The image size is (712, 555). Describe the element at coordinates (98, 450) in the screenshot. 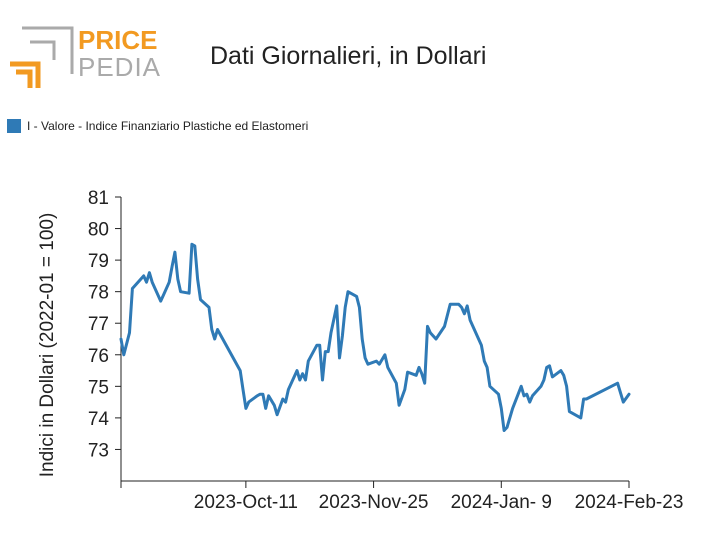

I see `y-tick-label: 73` at that location.